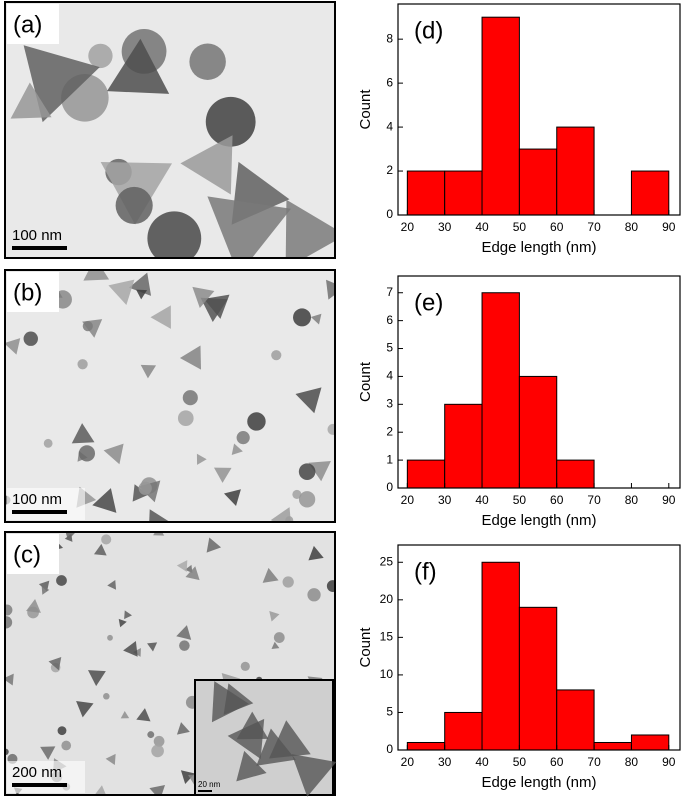 Image resolution: width=685 pixels, height=798 pixels. What do you see at coordinates (205, 791) in the screenshot?
I see `inset-scale-bar` at bounding box center [205, 791].